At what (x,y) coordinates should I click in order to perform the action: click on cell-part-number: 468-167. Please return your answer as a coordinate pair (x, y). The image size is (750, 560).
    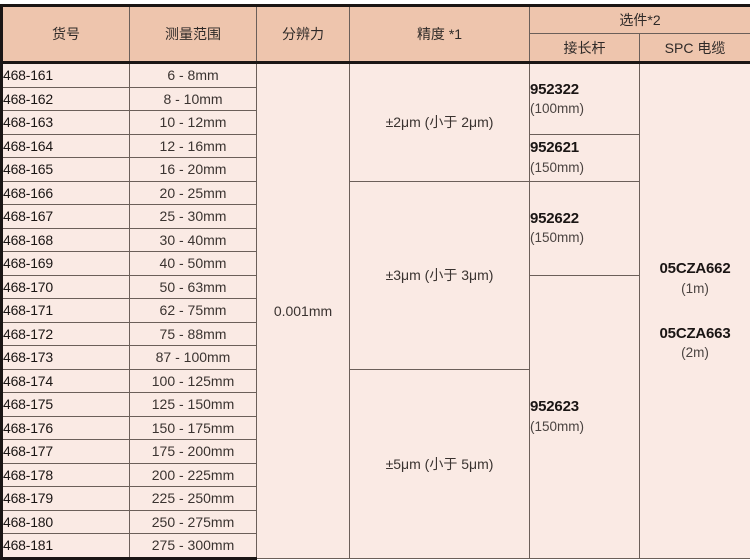
    Looking at the image, I should click on (66, 217).